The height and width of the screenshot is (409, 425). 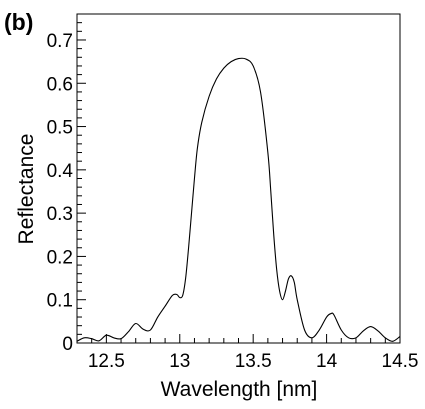 What do you see at coordinates (253, 361) in the screenshot?
I see `x-tick-label: 13.5` at bounding box center [253, 361].